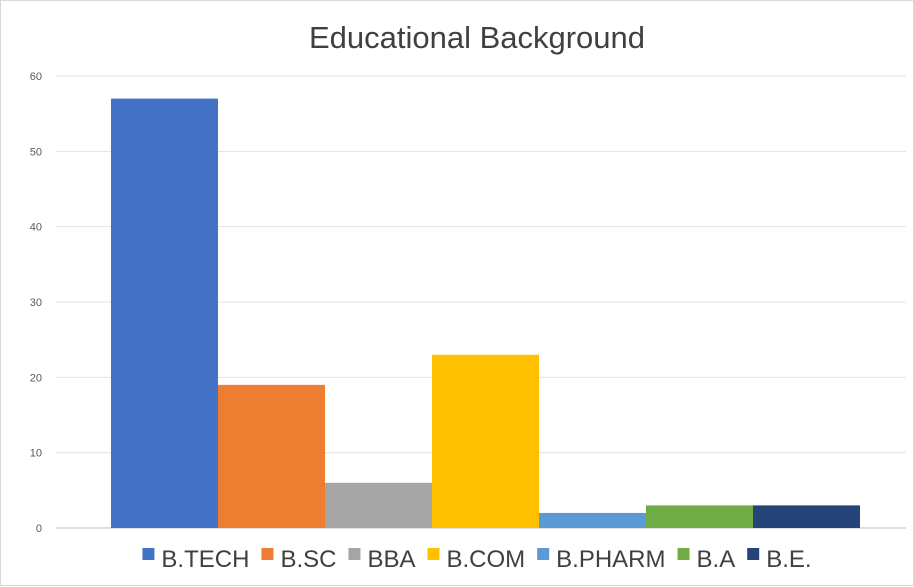 The height and width of the screenshot is (587, 914). I want to click on legend-label: B.TECH, so click(205, 559).